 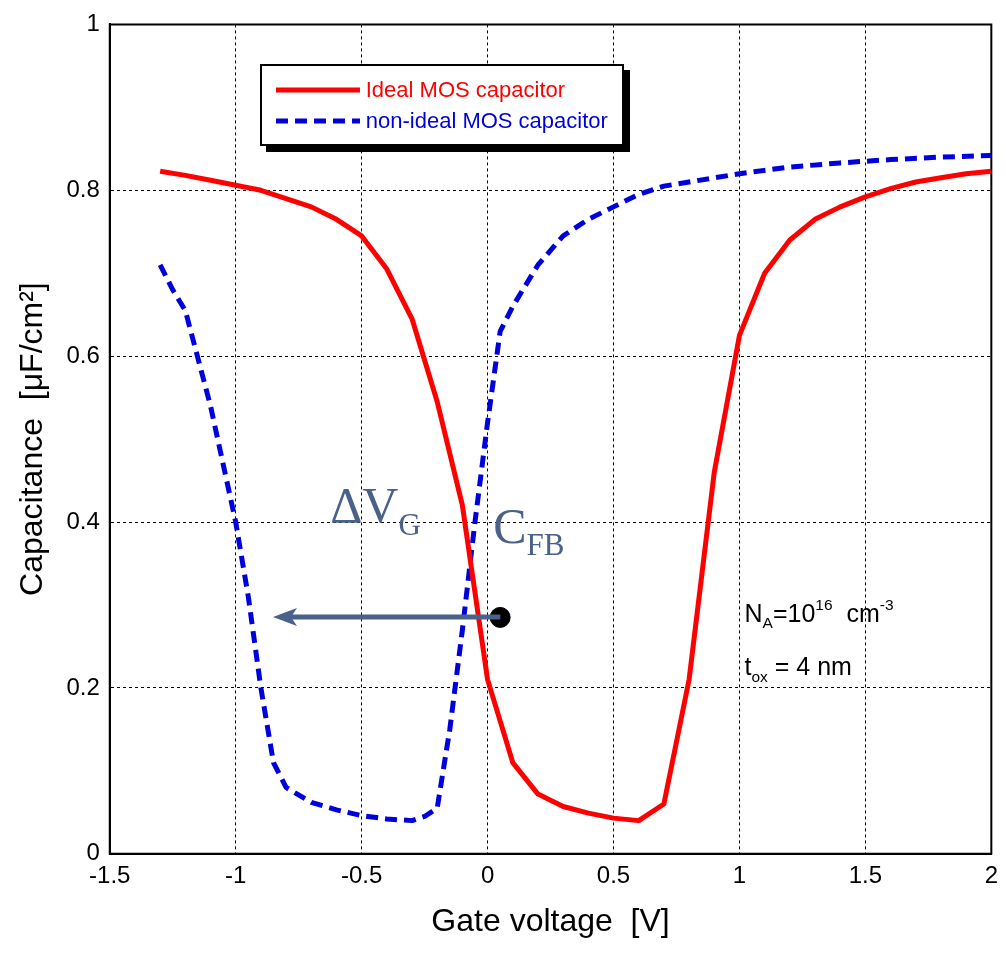 What do you see at coordinates (83, 354) in the screenshot?
I see `y-tick-label: 0.6` at bounding box center [83, 354].